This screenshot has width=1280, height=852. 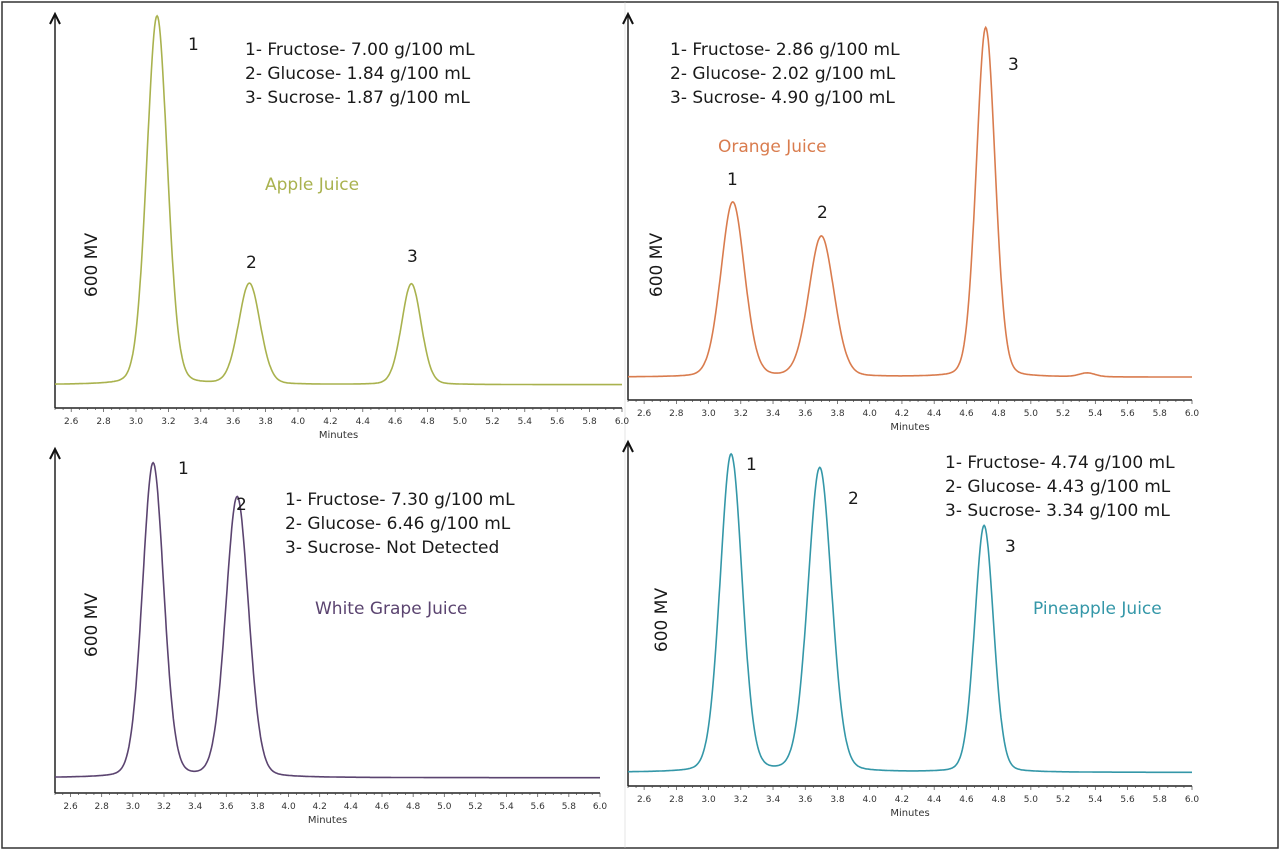 What do you see at coordinates (357, 98) in the screenshot?
I see `concentration-annotation: 3- Sucrose- 1.87 g/100 mL` at bounding box center [357, 98].